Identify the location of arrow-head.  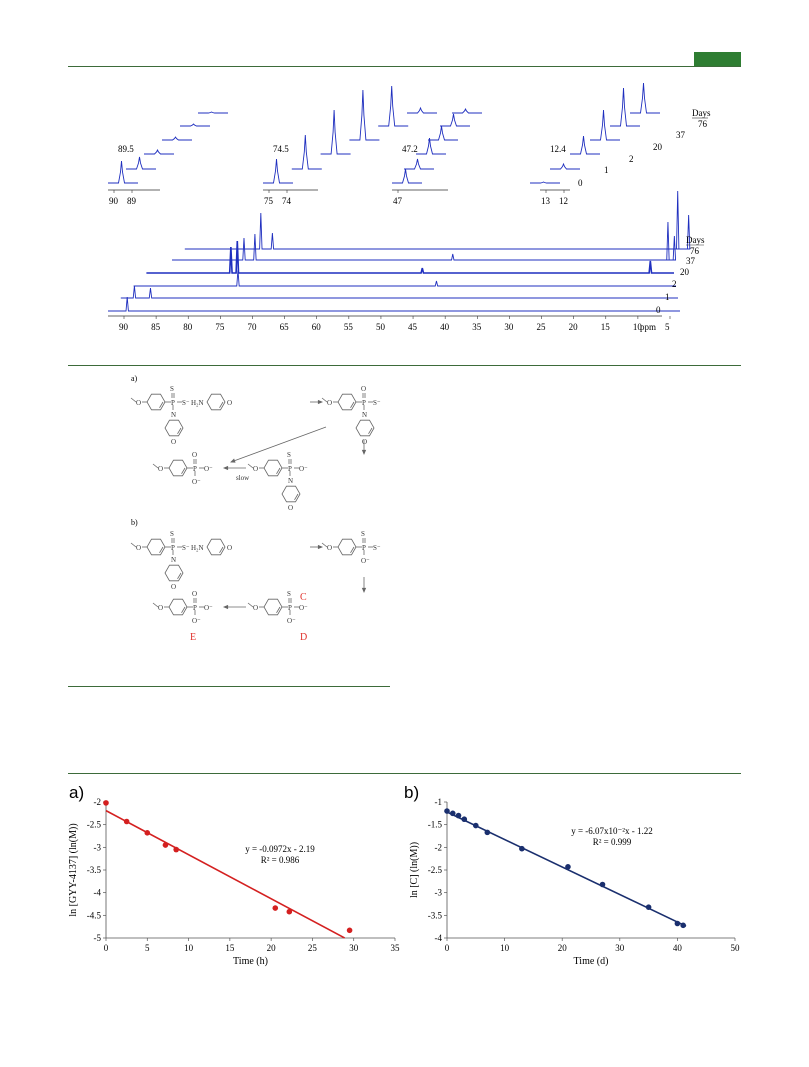
(225, 468).